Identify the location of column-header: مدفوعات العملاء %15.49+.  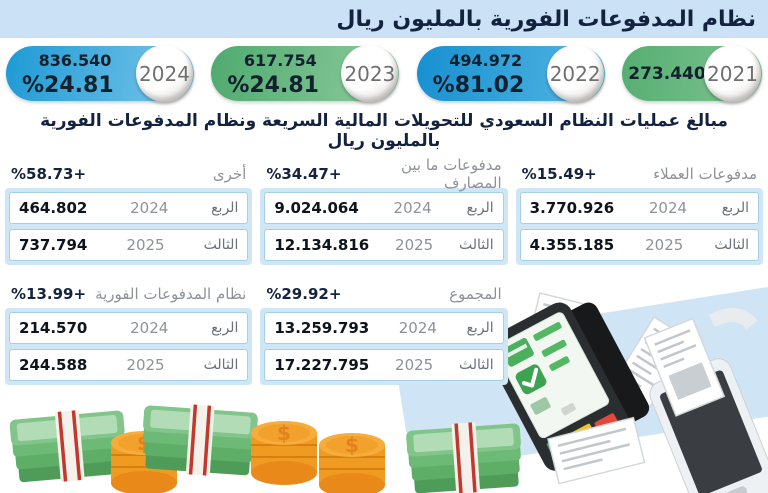
(639, 173).